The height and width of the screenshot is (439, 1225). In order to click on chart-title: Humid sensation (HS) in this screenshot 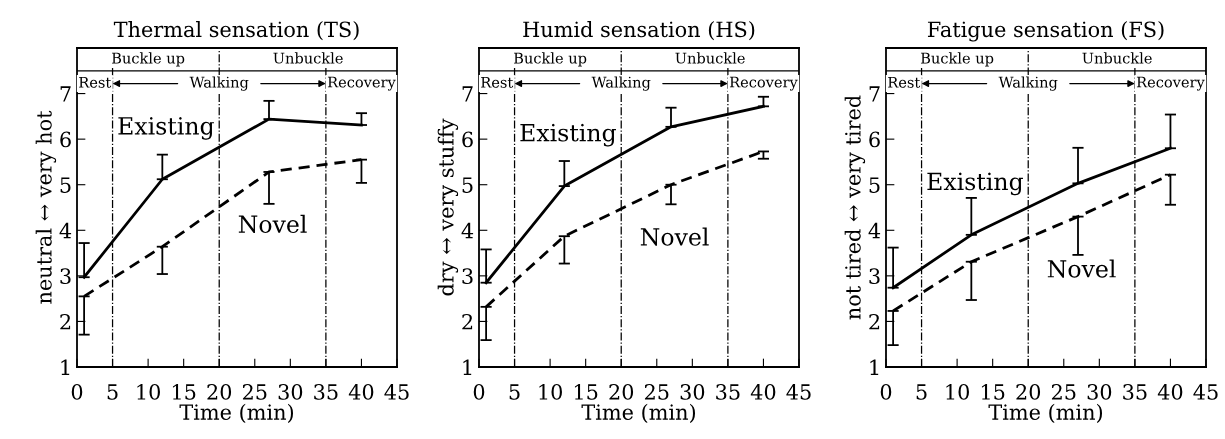, I will do `click(639, 31)`.